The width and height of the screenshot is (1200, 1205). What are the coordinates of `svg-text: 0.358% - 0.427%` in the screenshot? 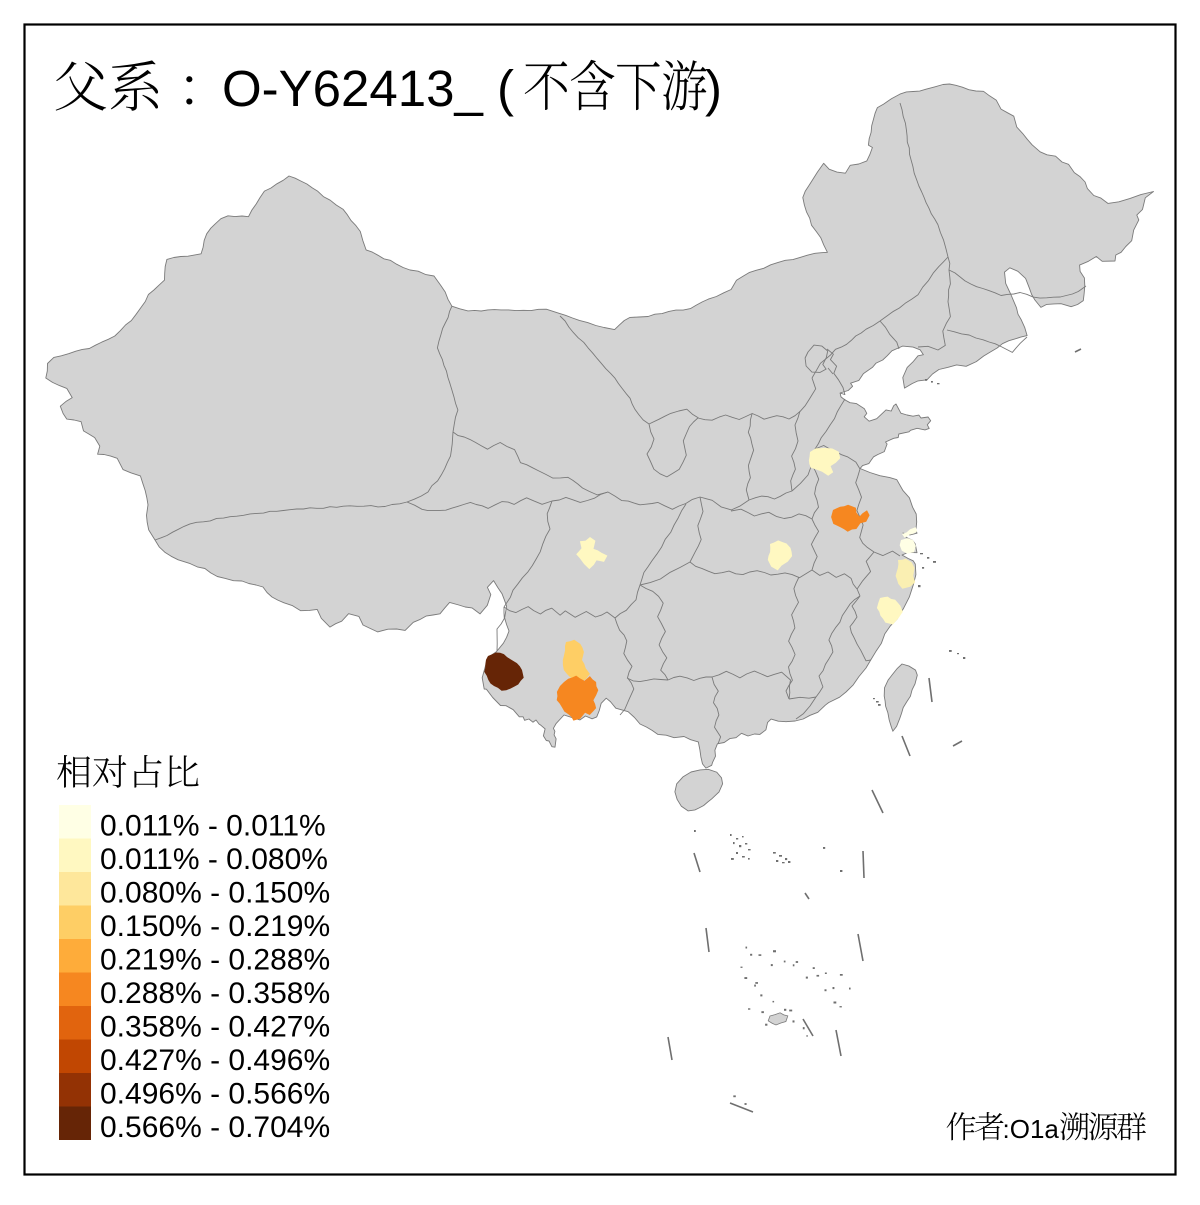 It's located at (215, 1027).